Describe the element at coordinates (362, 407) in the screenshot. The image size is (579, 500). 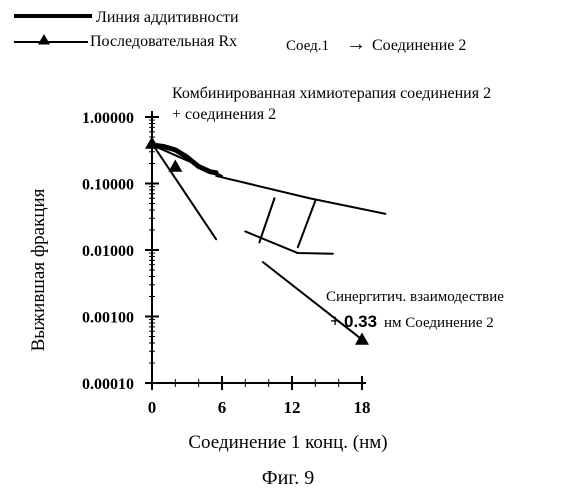
I see `x-tick-label: 18` at that location.